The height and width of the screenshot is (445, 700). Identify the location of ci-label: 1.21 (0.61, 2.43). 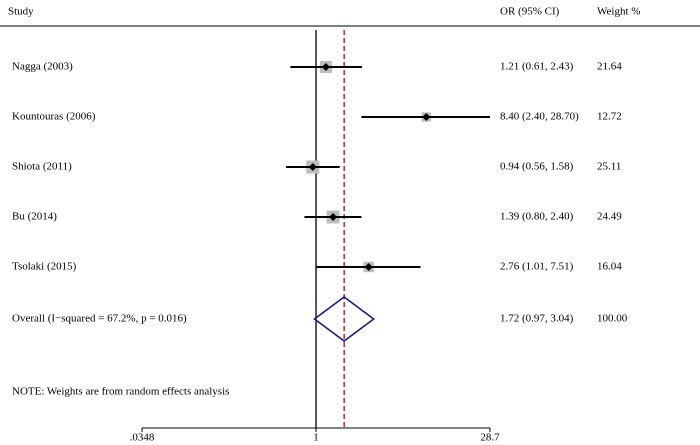
(537, 67).